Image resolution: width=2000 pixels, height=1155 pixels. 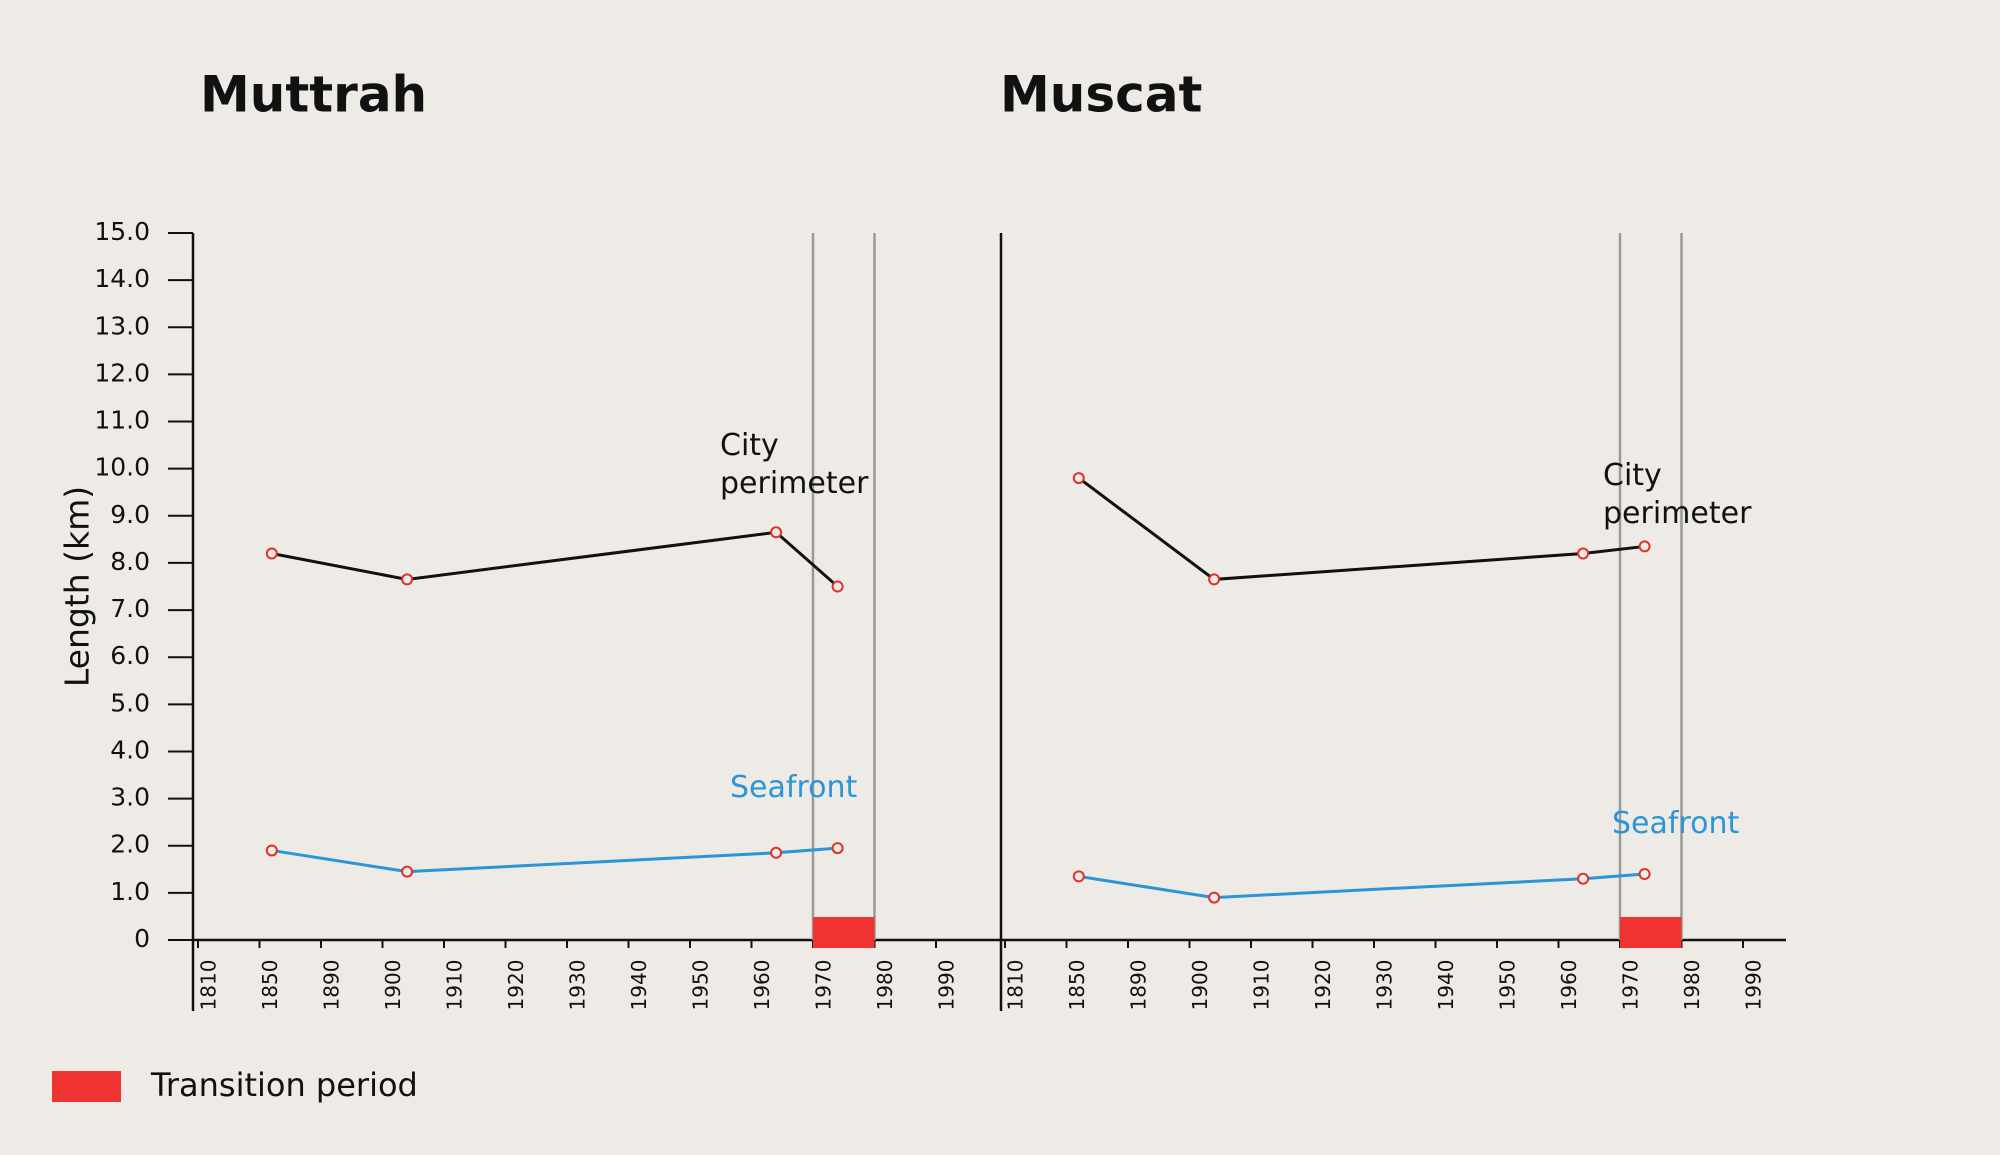 What do you see at coordinates (122, 231) in the screenshot?
I see `y-tick-label: 15.0` at bounding box center [122, 231].